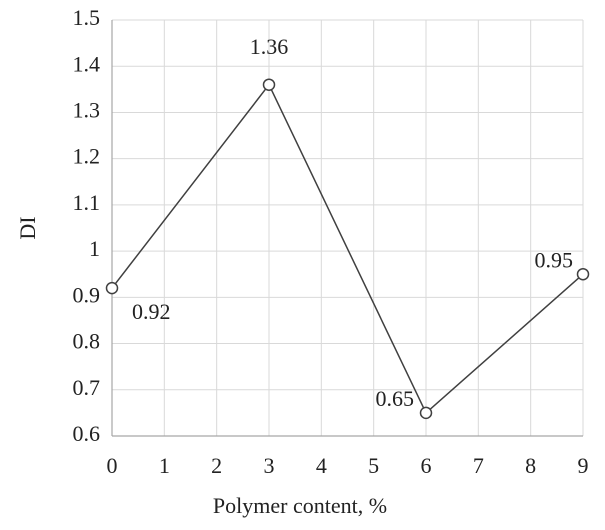 The image size is (605, 530). Describe the element at coordinates (27, 227) in the screenshot. I see `y-axis-label: DI` at that location.